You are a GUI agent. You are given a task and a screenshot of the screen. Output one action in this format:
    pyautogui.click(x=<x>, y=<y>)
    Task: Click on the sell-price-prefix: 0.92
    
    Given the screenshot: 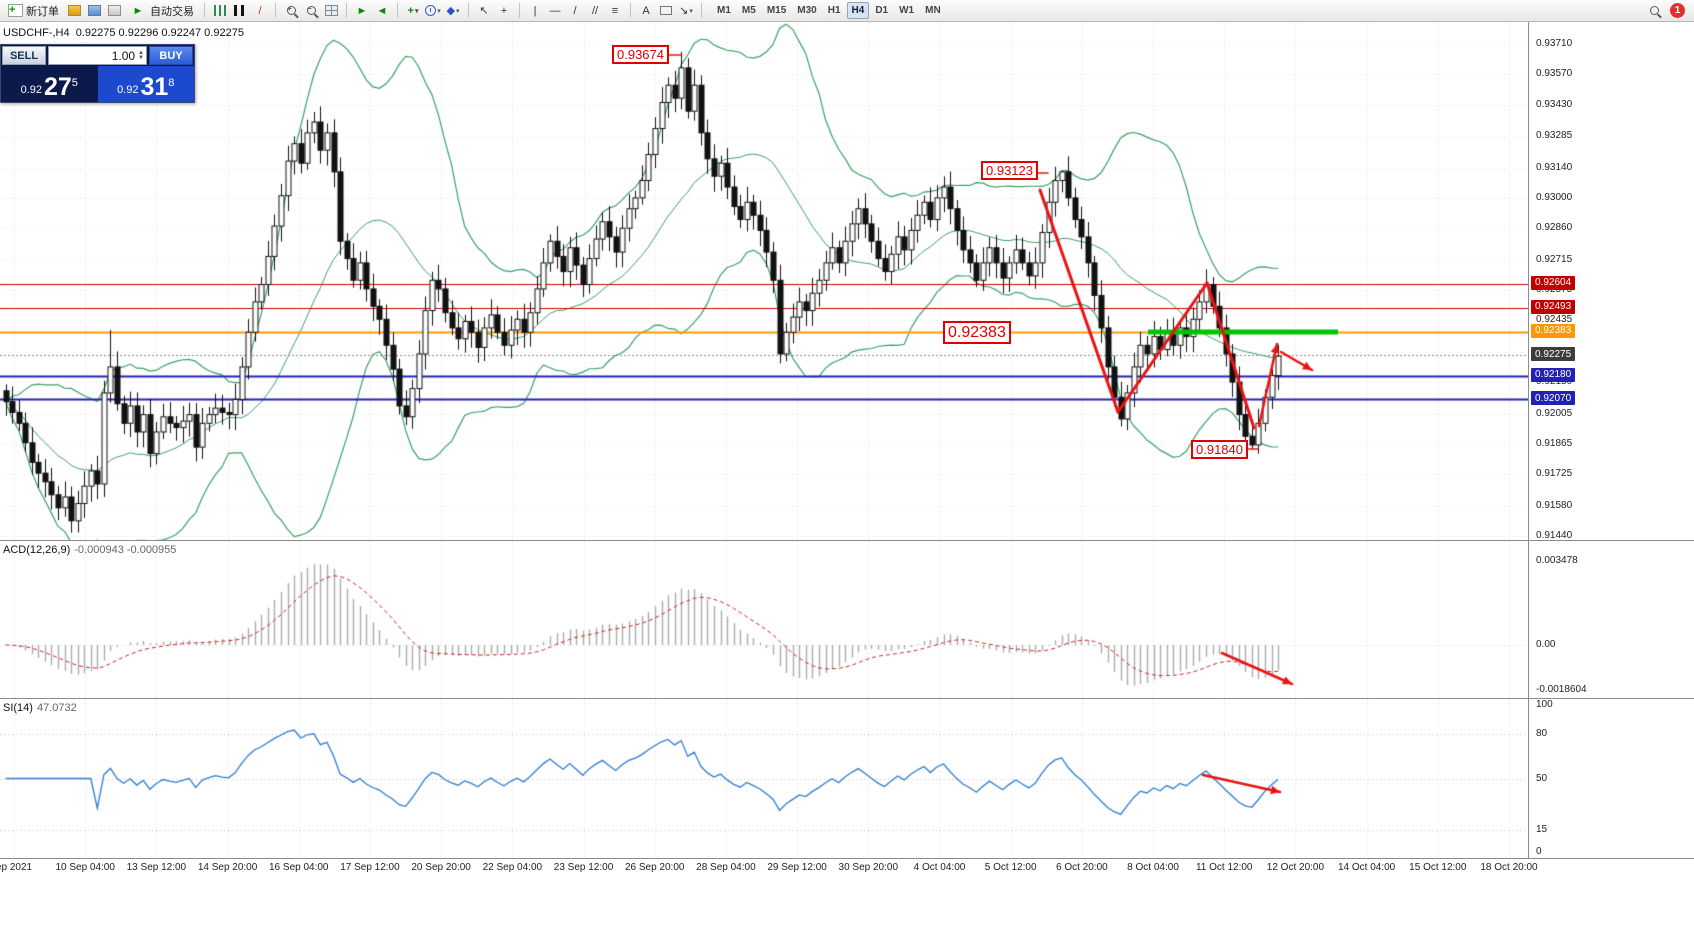 What is the action you would take?
    pyautogui.click(x=31, y=90)
    